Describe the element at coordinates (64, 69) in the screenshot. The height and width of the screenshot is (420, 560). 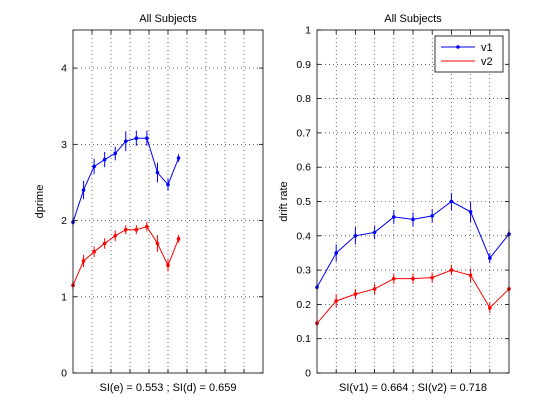
I see `y-tick-label: 4` at that location.